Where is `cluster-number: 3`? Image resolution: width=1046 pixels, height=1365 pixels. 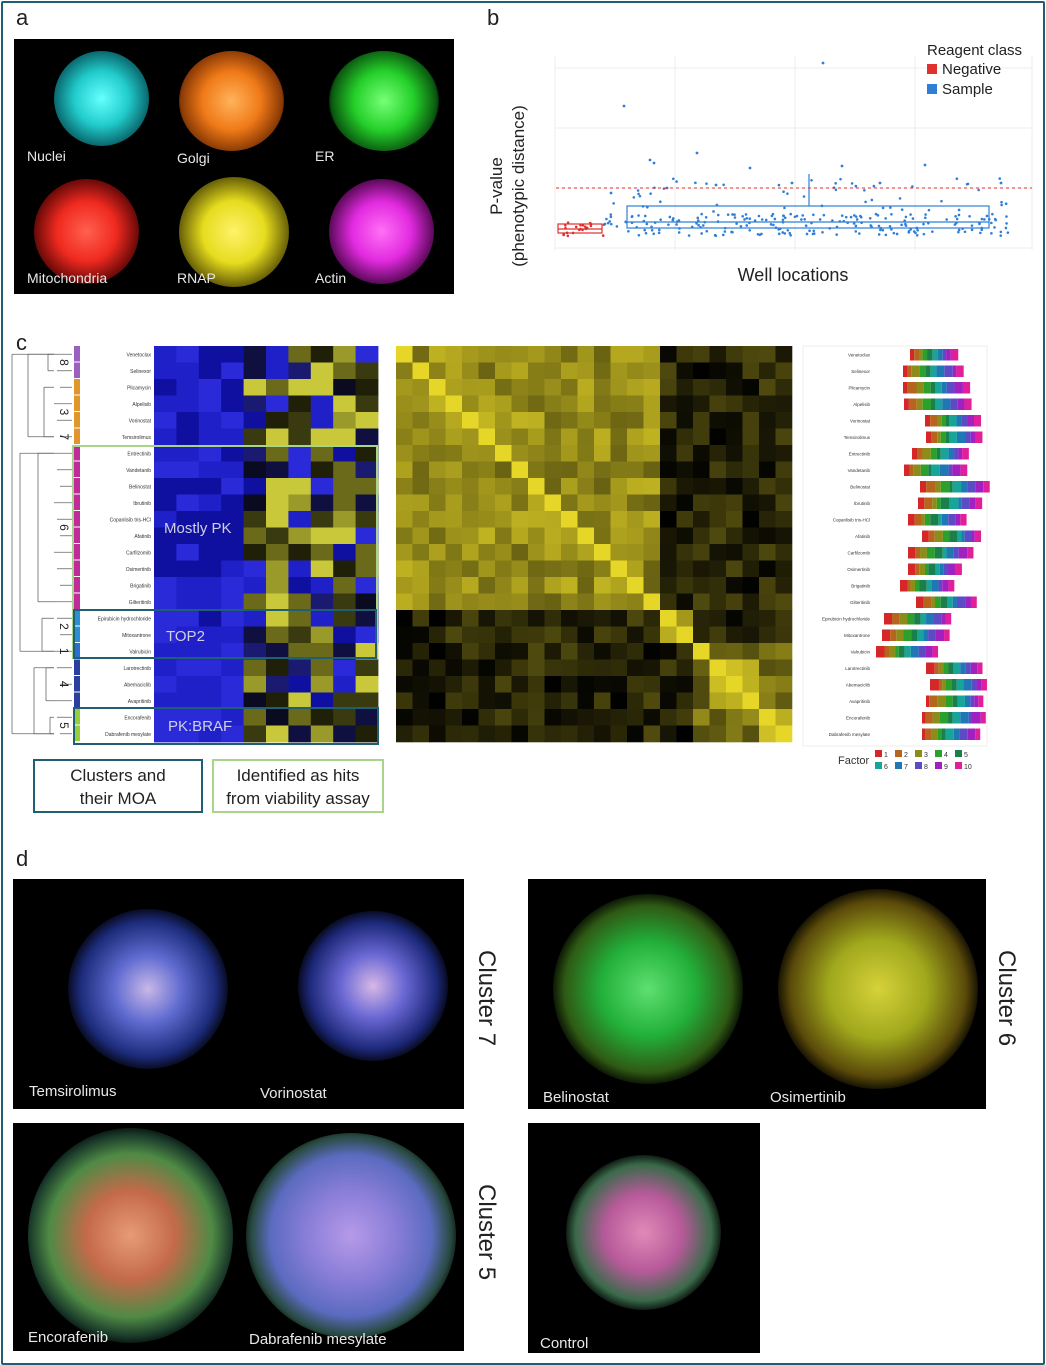
cluster-number: 3 is located at coordinates (64, 412).